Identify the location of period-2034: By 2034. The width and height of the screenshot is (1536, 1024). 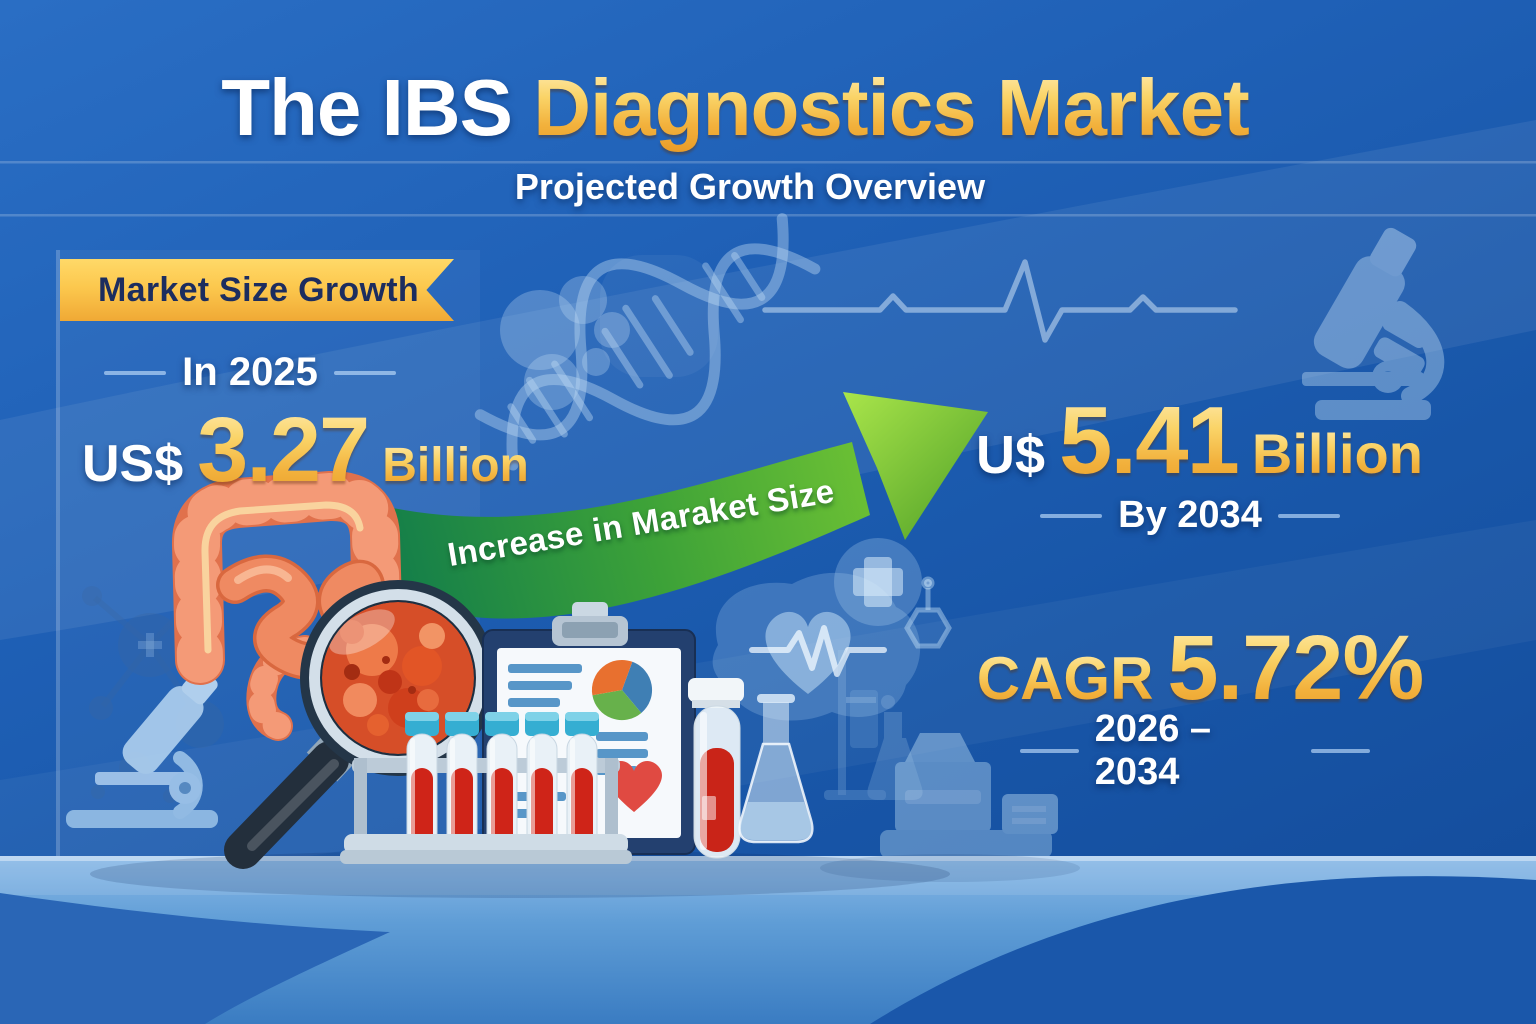
(1190, 515).